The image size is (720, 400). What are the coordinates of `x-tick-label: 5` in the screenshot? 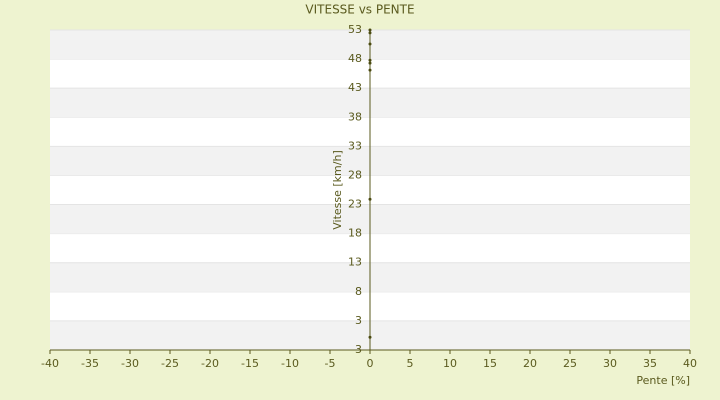 It's located at (410, 363).